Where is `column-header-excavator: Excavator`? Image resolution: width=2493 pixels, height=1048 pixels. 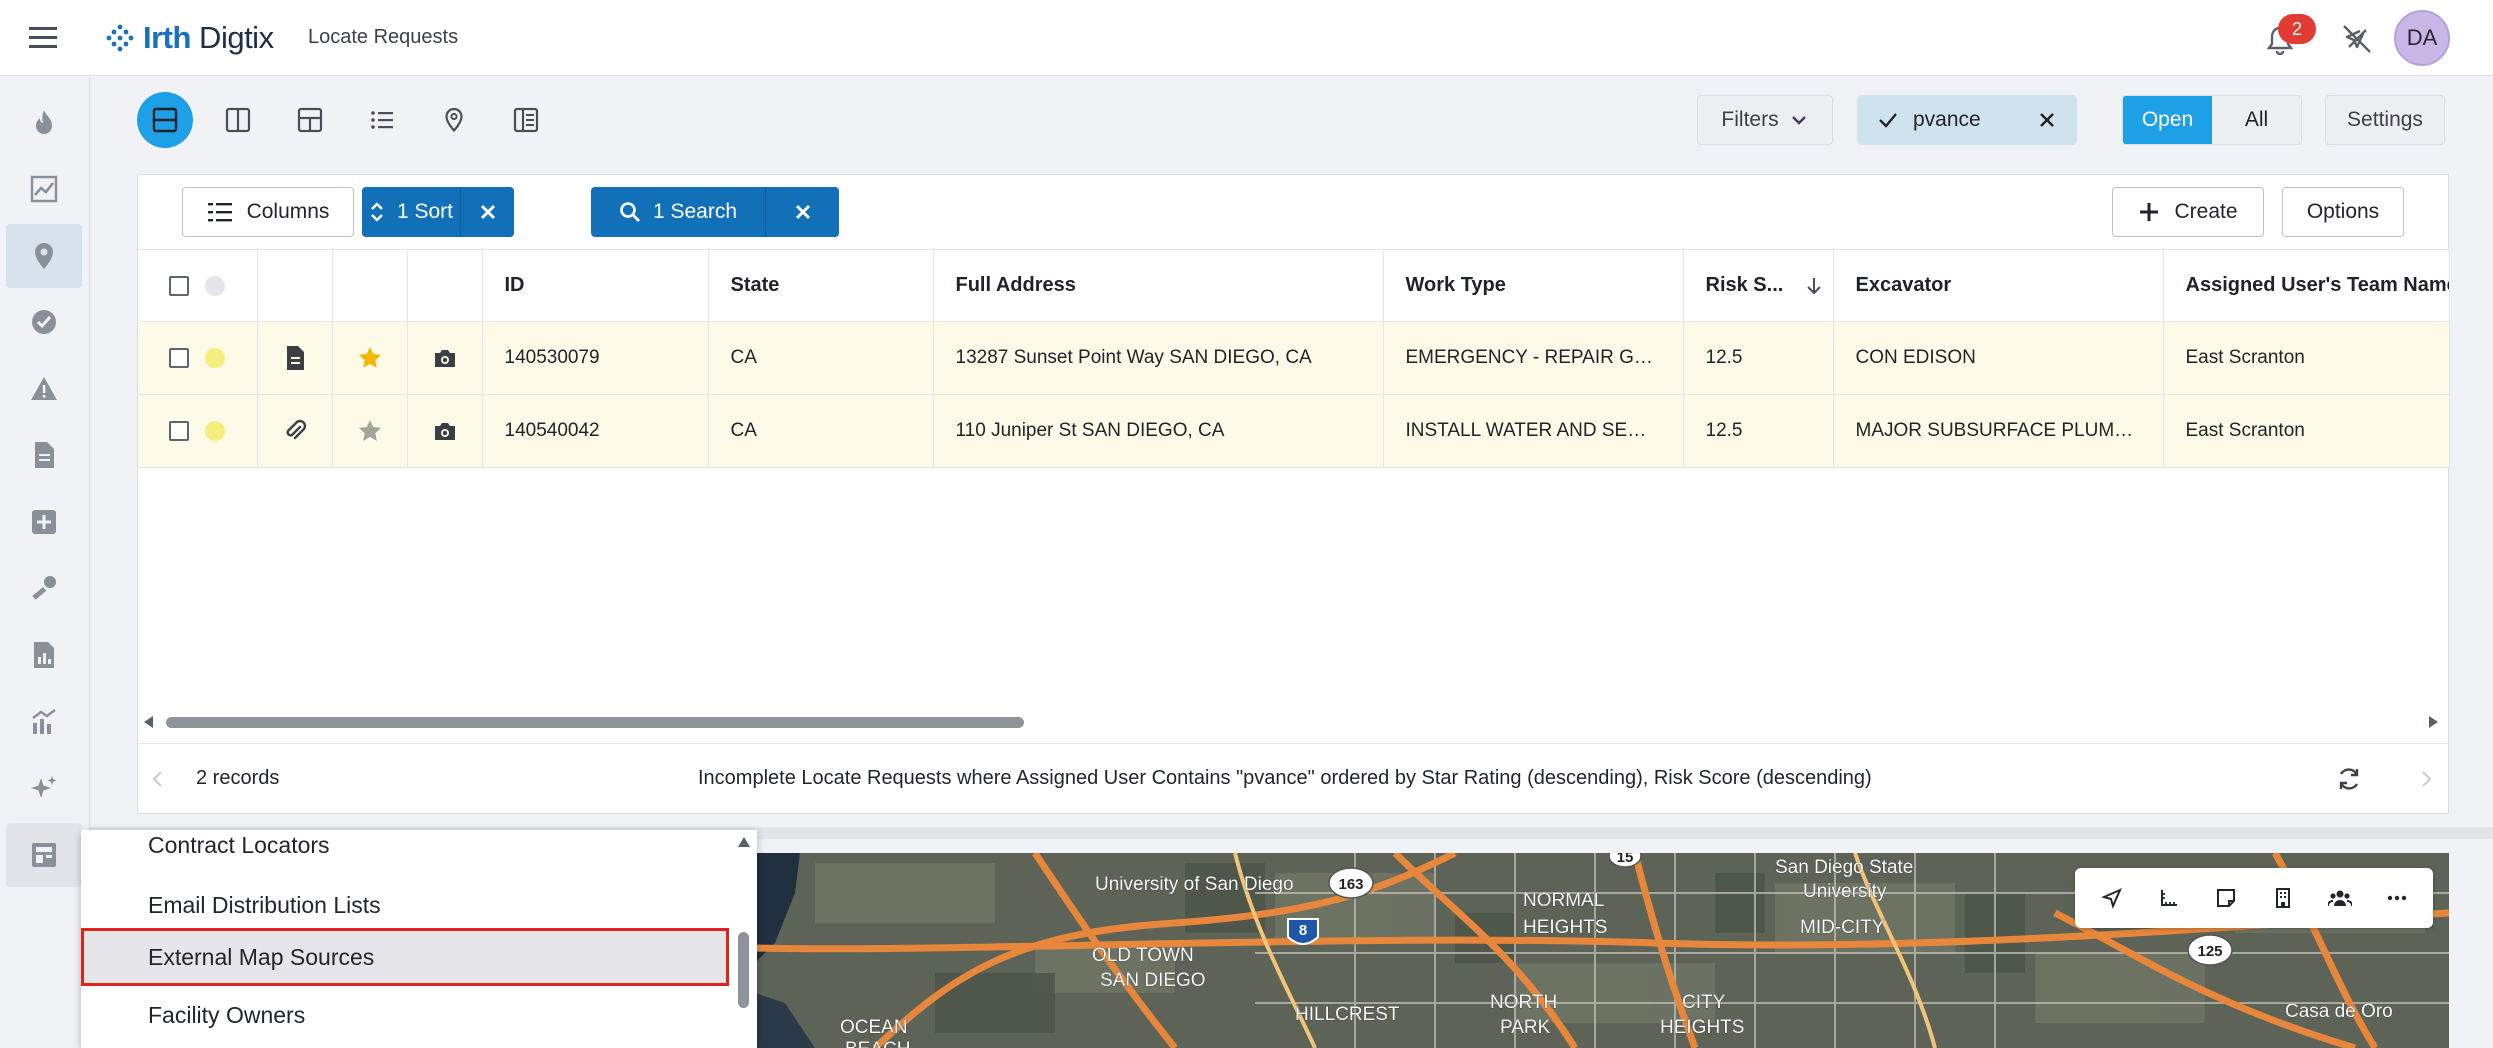 column-header-excavator: Excavator is located at coordinates (1998, 285).